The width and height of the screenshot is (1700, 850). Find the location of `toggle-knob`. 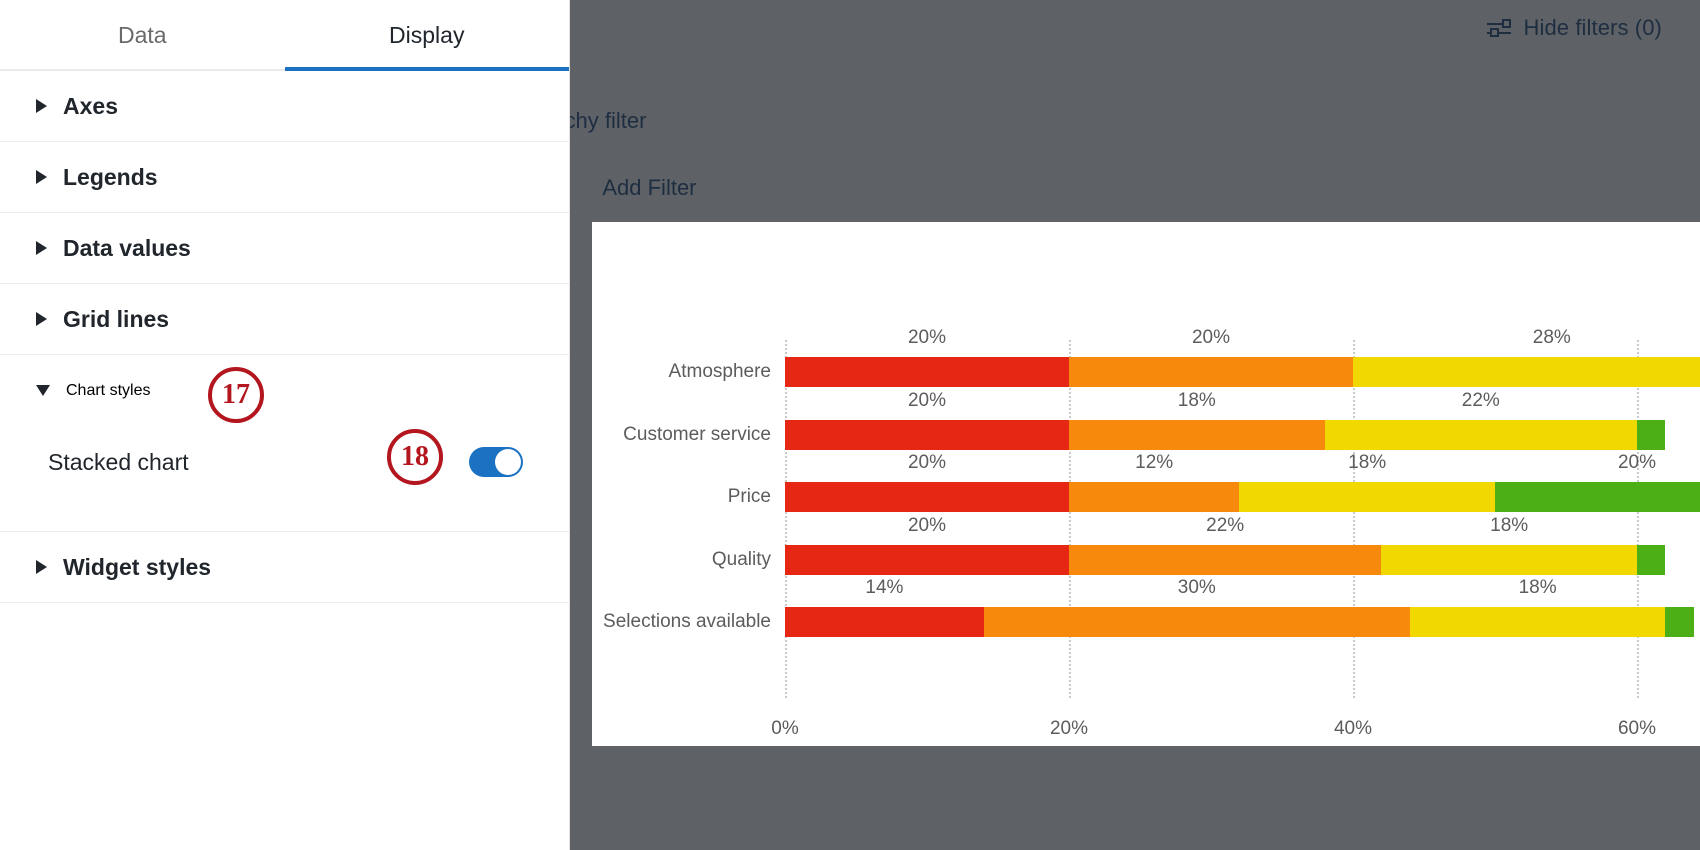

toggle-knob is located at coordinates (508, 462).